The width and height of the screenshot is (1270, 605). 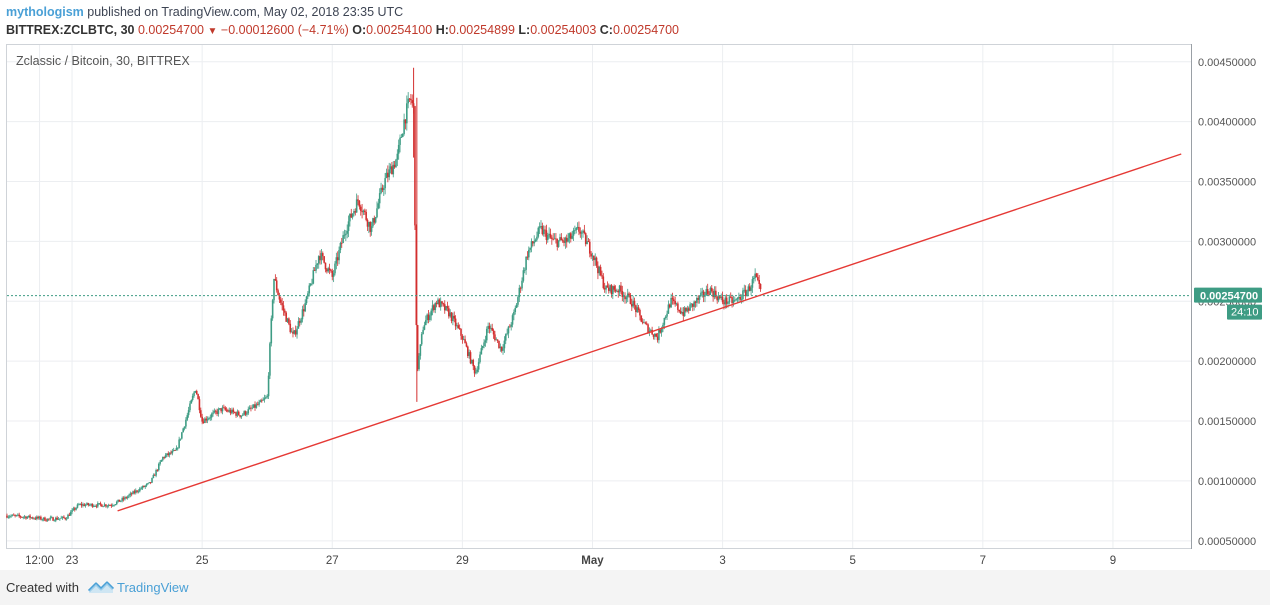 What do you see at coordinates (153, 587) in the screenshot?
I see `tradingview-link: TradingView` at bounding box center [153, 587].